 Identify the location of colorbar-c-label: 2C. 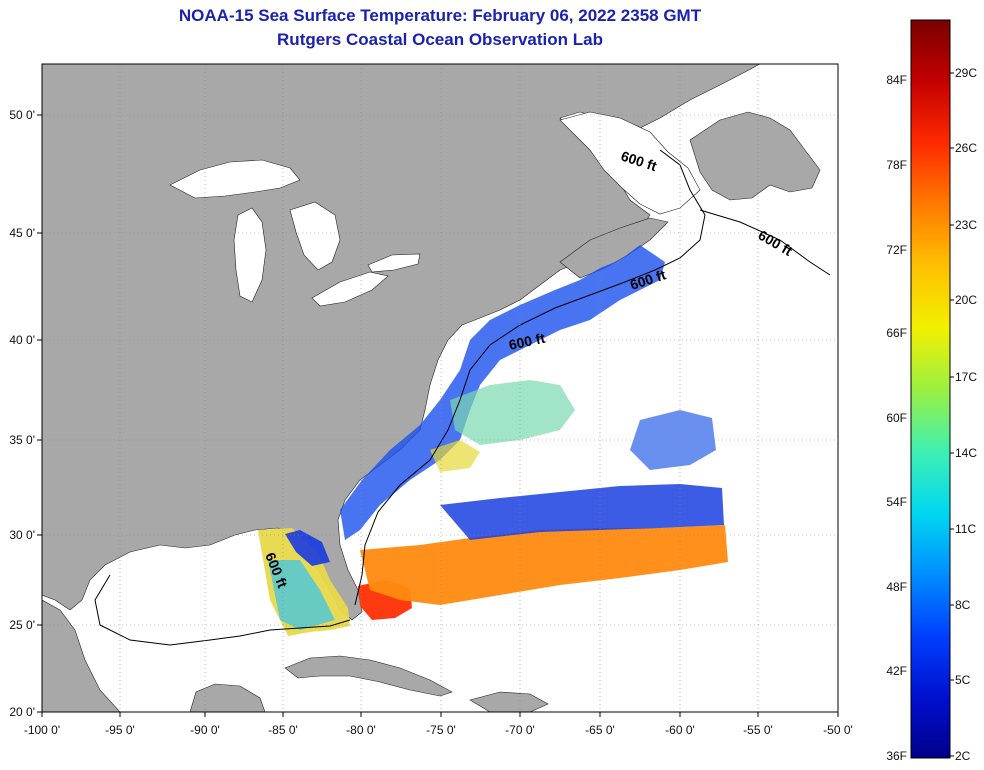
(963, 756).